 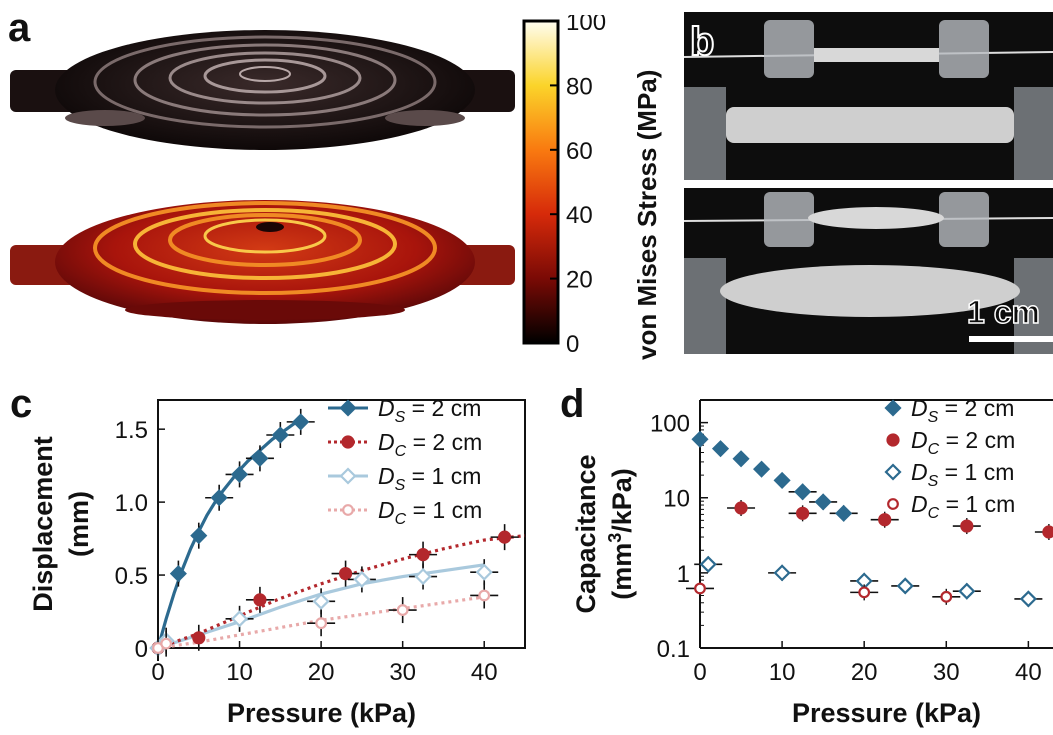 What do you see at coordinates (21, 404) in the screenshot?
I see `panel-c-letter: c` at bounding box center [21, 404].